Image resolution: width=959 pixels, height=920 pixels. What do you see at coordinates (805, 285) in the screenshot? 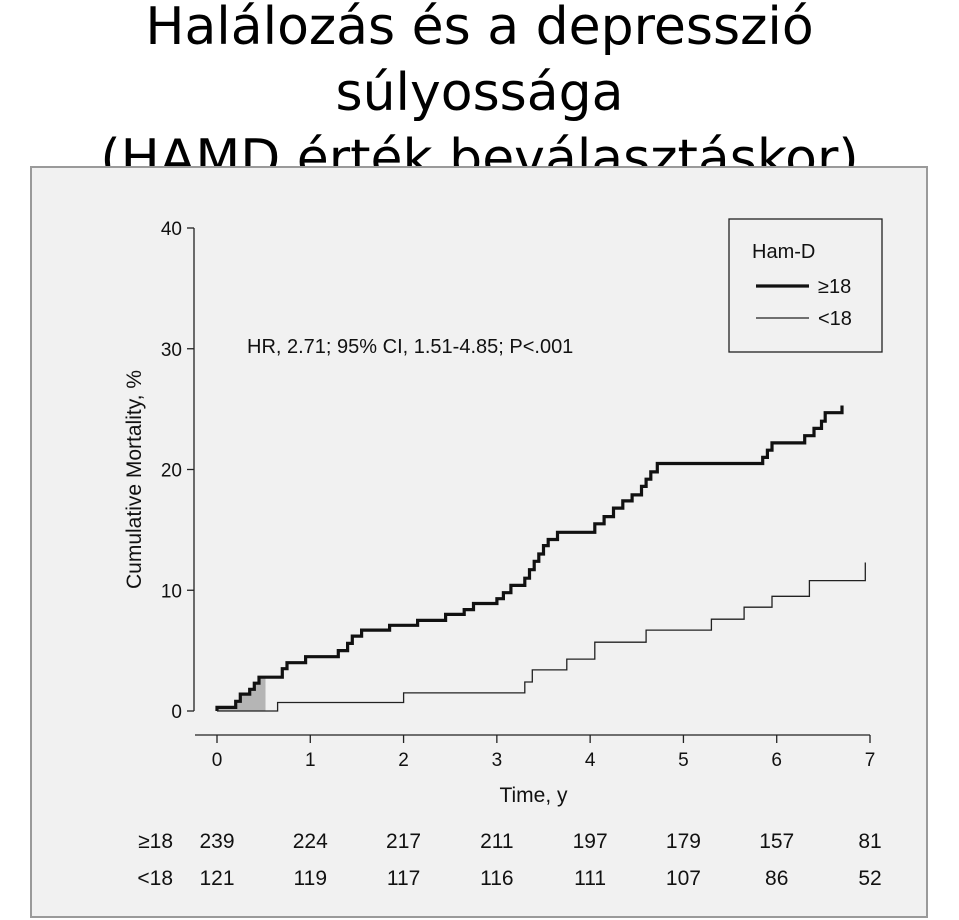
I see `legend-box` at bounding box center [805, 285].